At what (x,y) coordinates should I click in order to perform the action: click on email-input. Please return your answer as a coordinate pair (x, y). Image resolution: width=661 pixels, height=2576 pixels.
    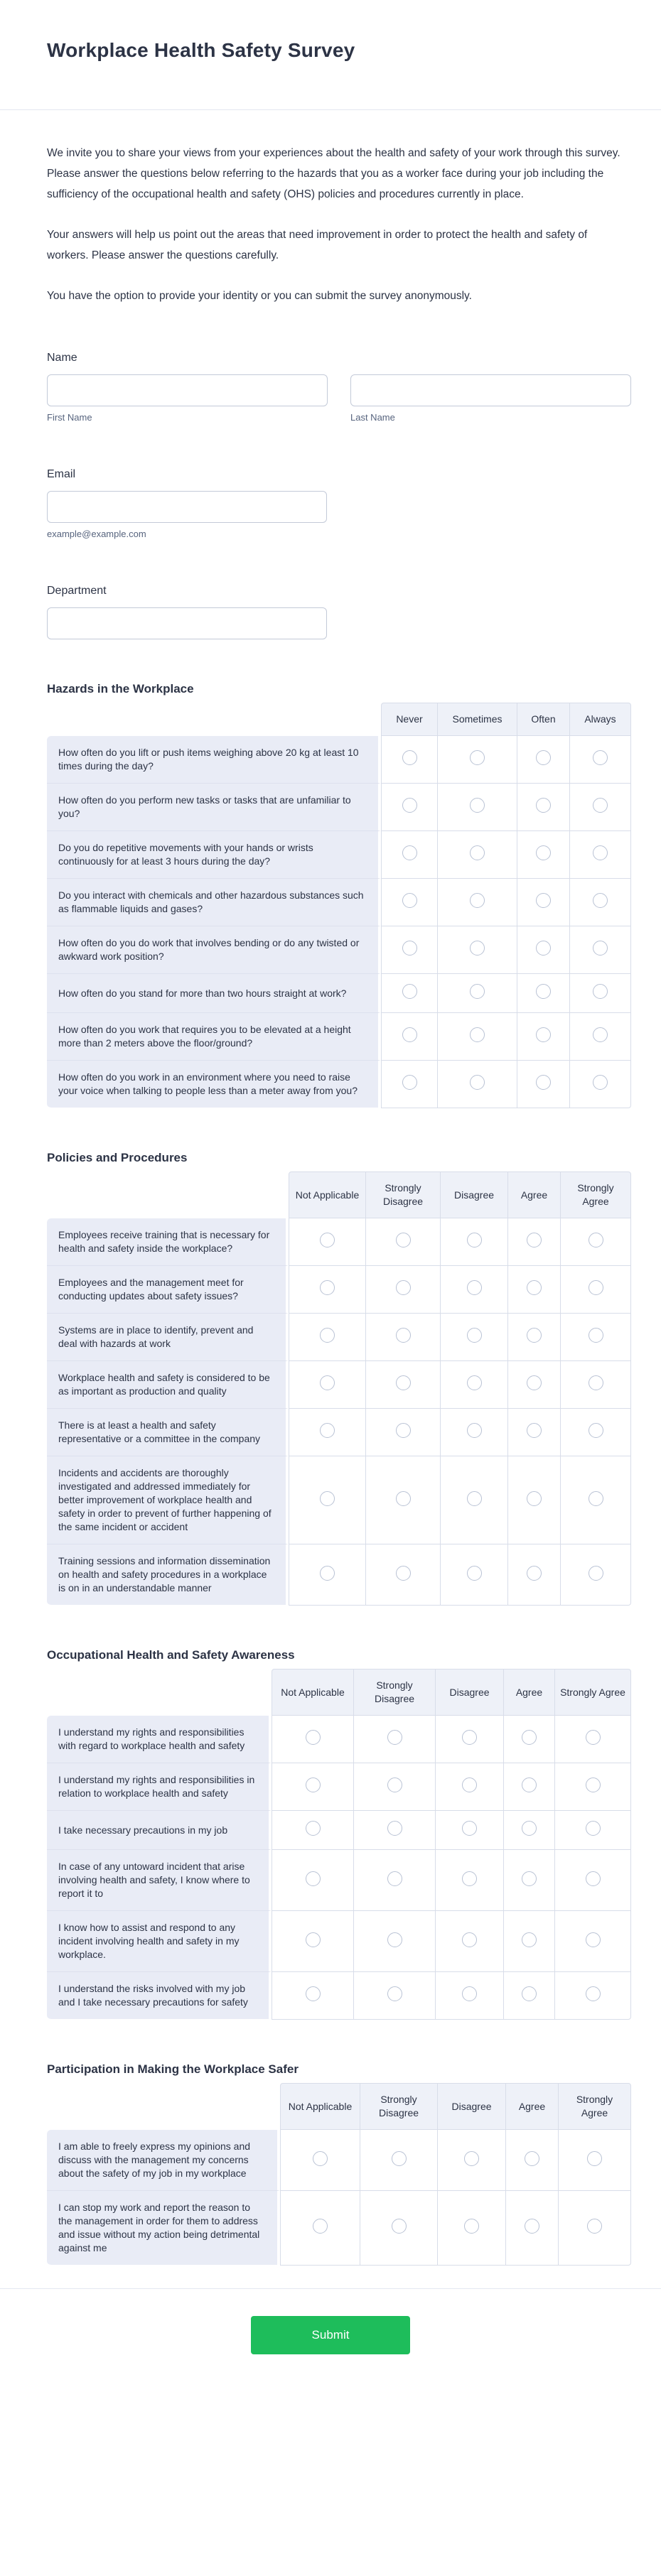
    Looking at the image, I should click on (187, 507).